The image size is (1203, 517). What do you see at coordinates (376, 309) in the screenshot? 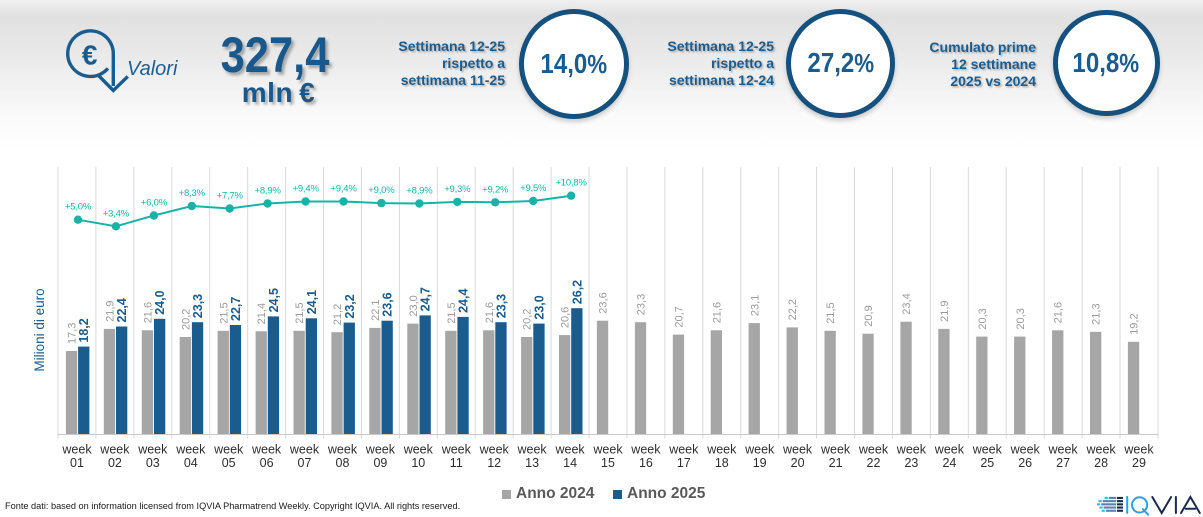
I see `svg-text: 22,1` at bounding box center [376, 309].